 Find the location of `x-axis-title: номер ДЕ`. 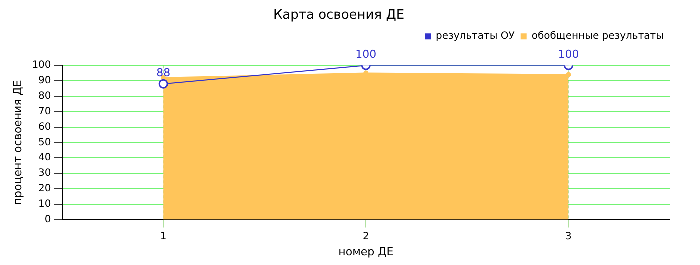

x-axis-title: номер ДЕ is located at coordinates (366, 251).